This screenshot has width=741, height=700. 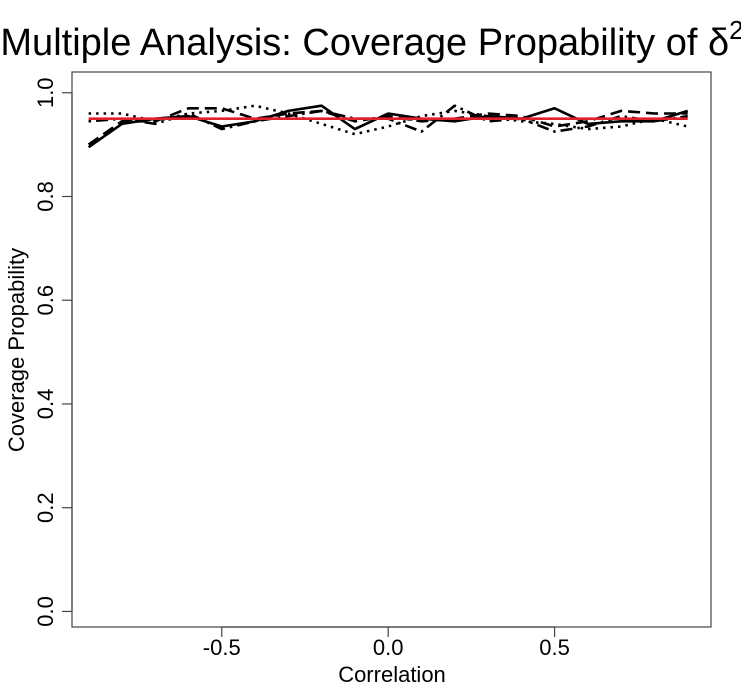 I want to click on series-layer, so click(x=388, y=126).